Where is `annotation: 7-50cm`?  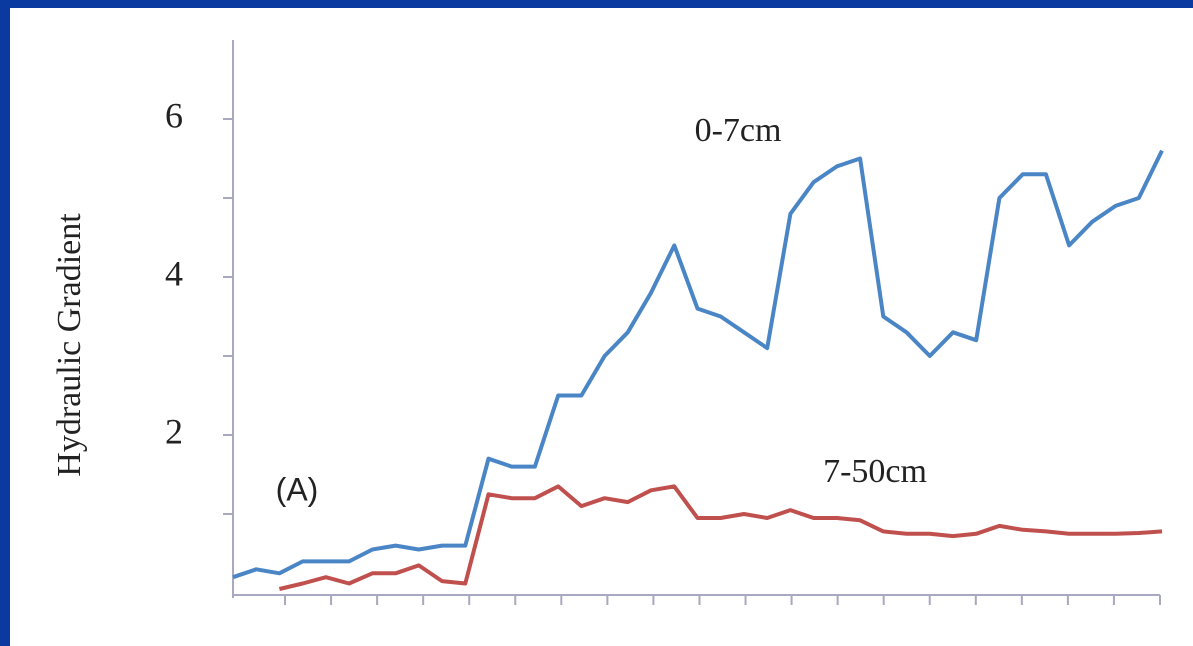
annotation: 7-50cm is located at coordinates (875, 471).